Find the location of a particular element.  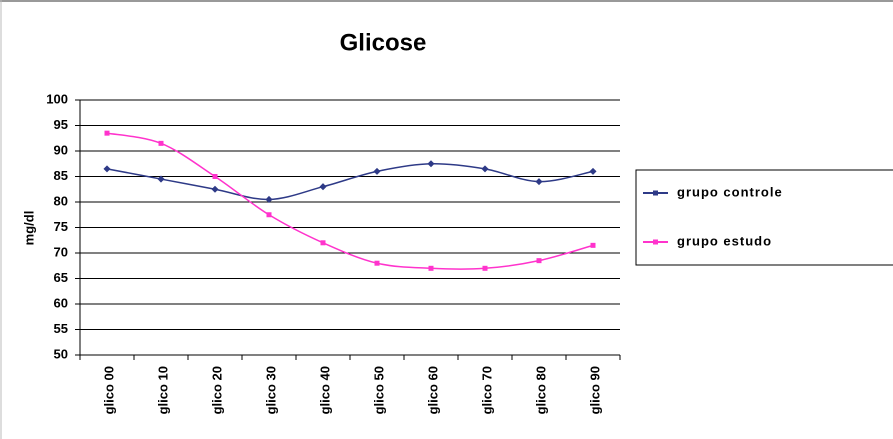

y-tick-label: 70 is located at coordinates (61, 251).